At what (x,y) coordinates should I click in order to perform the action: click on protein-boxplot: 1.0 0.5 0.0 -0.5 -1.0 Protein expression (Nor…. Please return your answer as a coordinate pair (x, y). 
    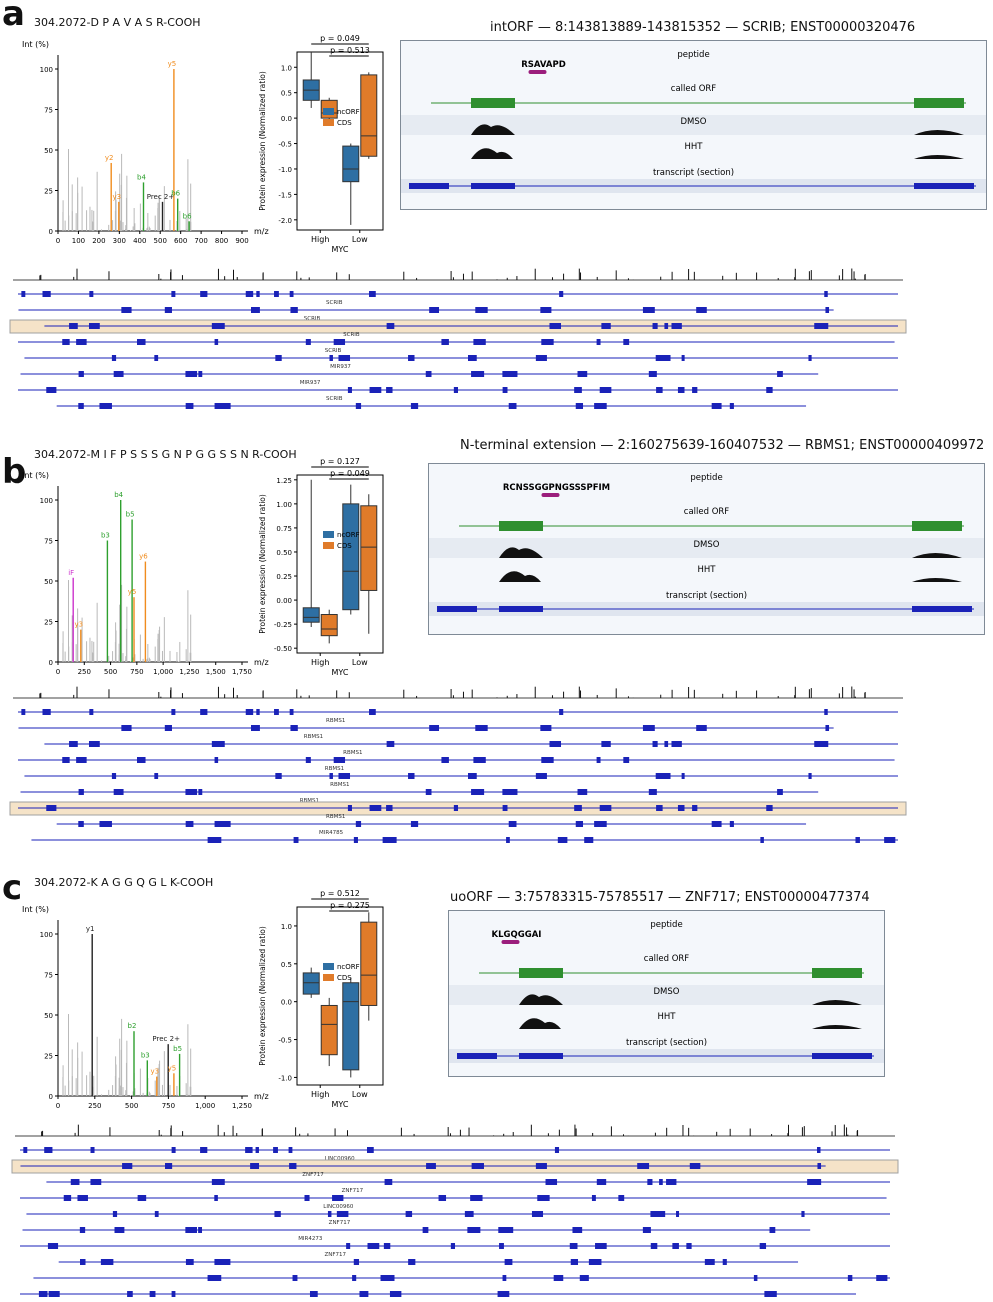
    Looking at the image, I should click on (321, 999).